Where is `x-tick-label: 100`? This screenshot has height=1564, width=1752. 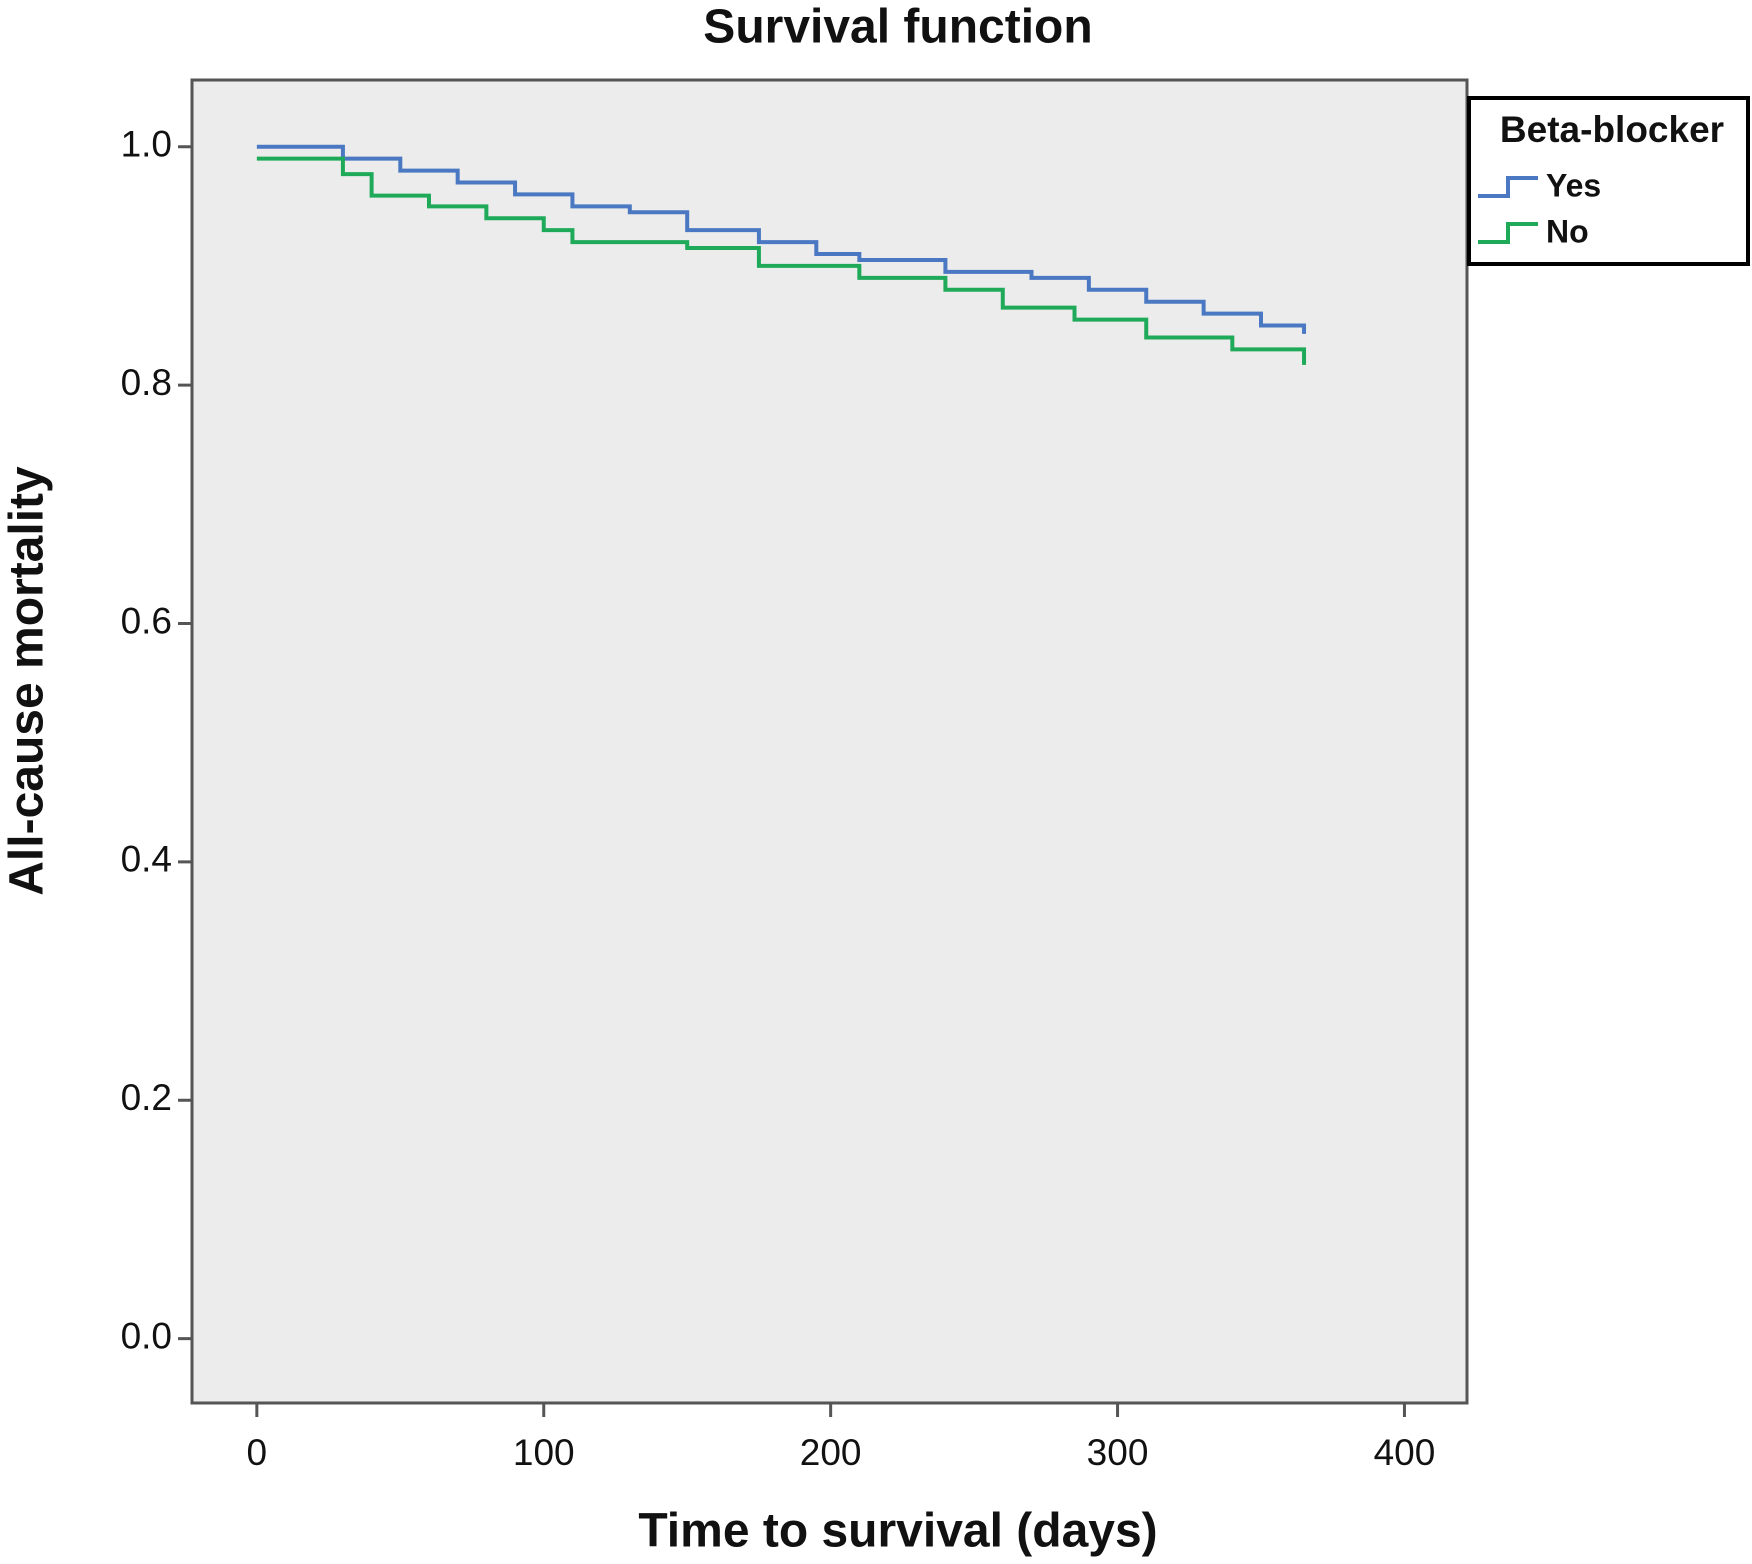 x-tick-label: 100 is located at coordinates (544, 1452).